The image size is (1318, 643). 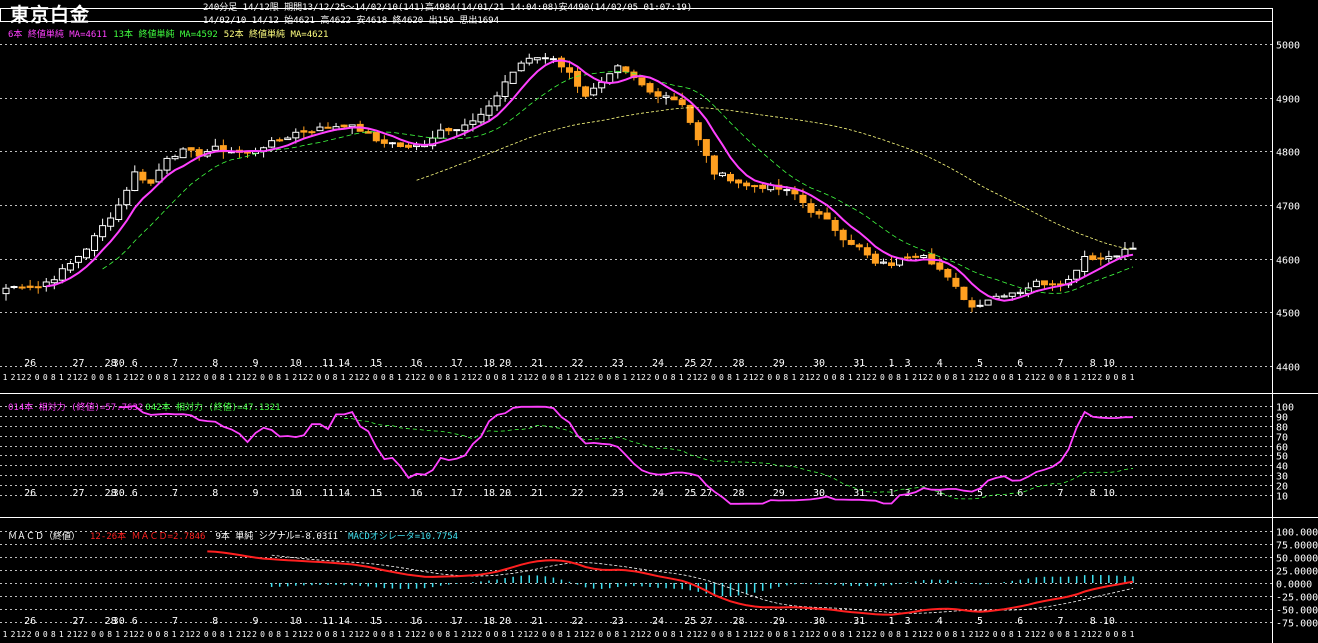 What do you see at coordinates (175, 363) in the screenshot?
I see `date-tick-label: 7` at bounding box center [175, 363].